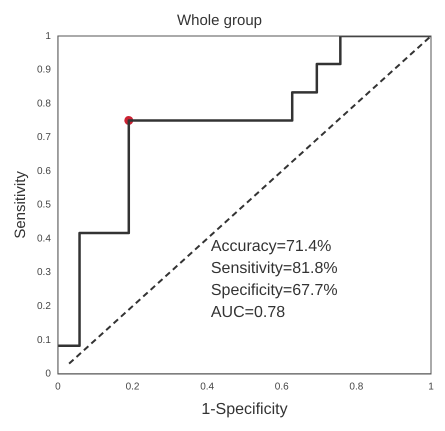  What do you see at coordinates (219, 21) in the screenshot?
I see `chart-title: Whole group` at bounding box center [219, 21].